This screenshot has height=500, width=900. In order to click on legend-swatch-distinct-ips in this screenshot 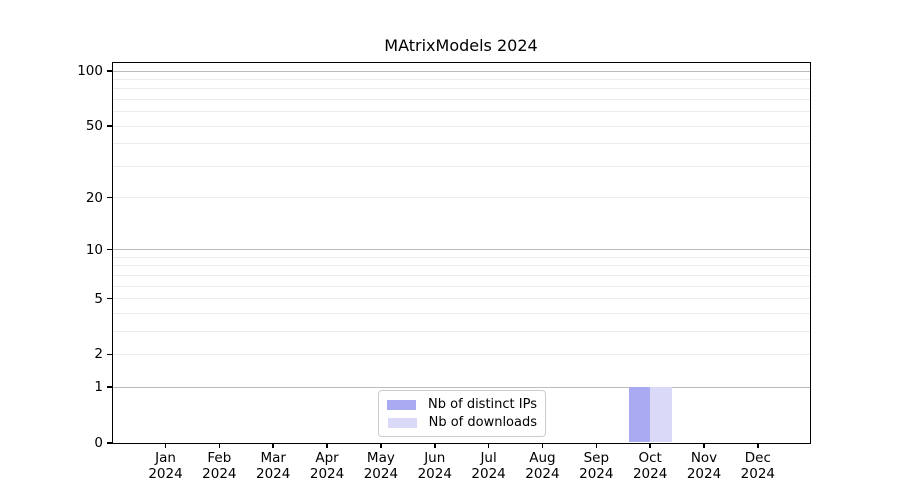, I will do `click(402, 404)`.